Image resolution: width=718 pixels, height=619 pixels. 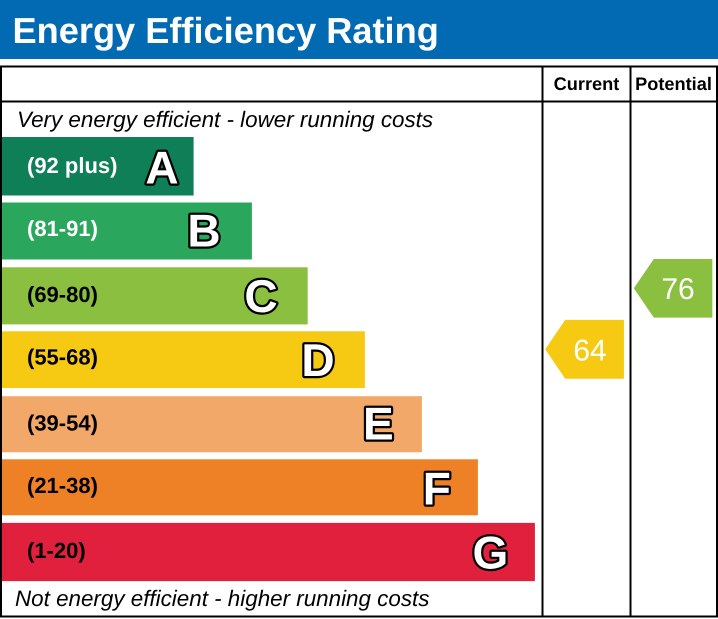 I want to click on svg-text: C, so click(x=260, y=296).